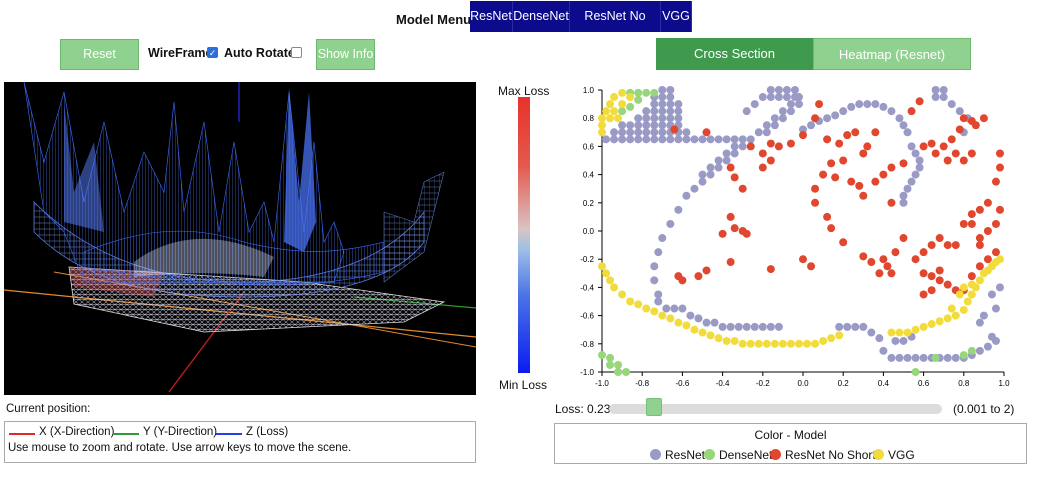 The image size is (1039, 477). What do you see at coordinates (589, 90) in the screenshot?
I see `y-tick-label: 1.0` at bounding box center [589, 90].